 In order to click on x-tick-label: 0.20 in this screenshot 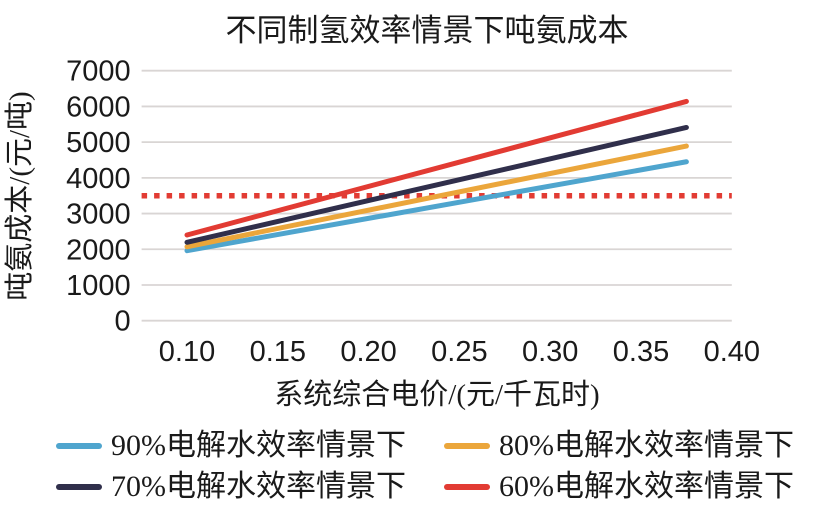, I will do `click(368, 352)`.